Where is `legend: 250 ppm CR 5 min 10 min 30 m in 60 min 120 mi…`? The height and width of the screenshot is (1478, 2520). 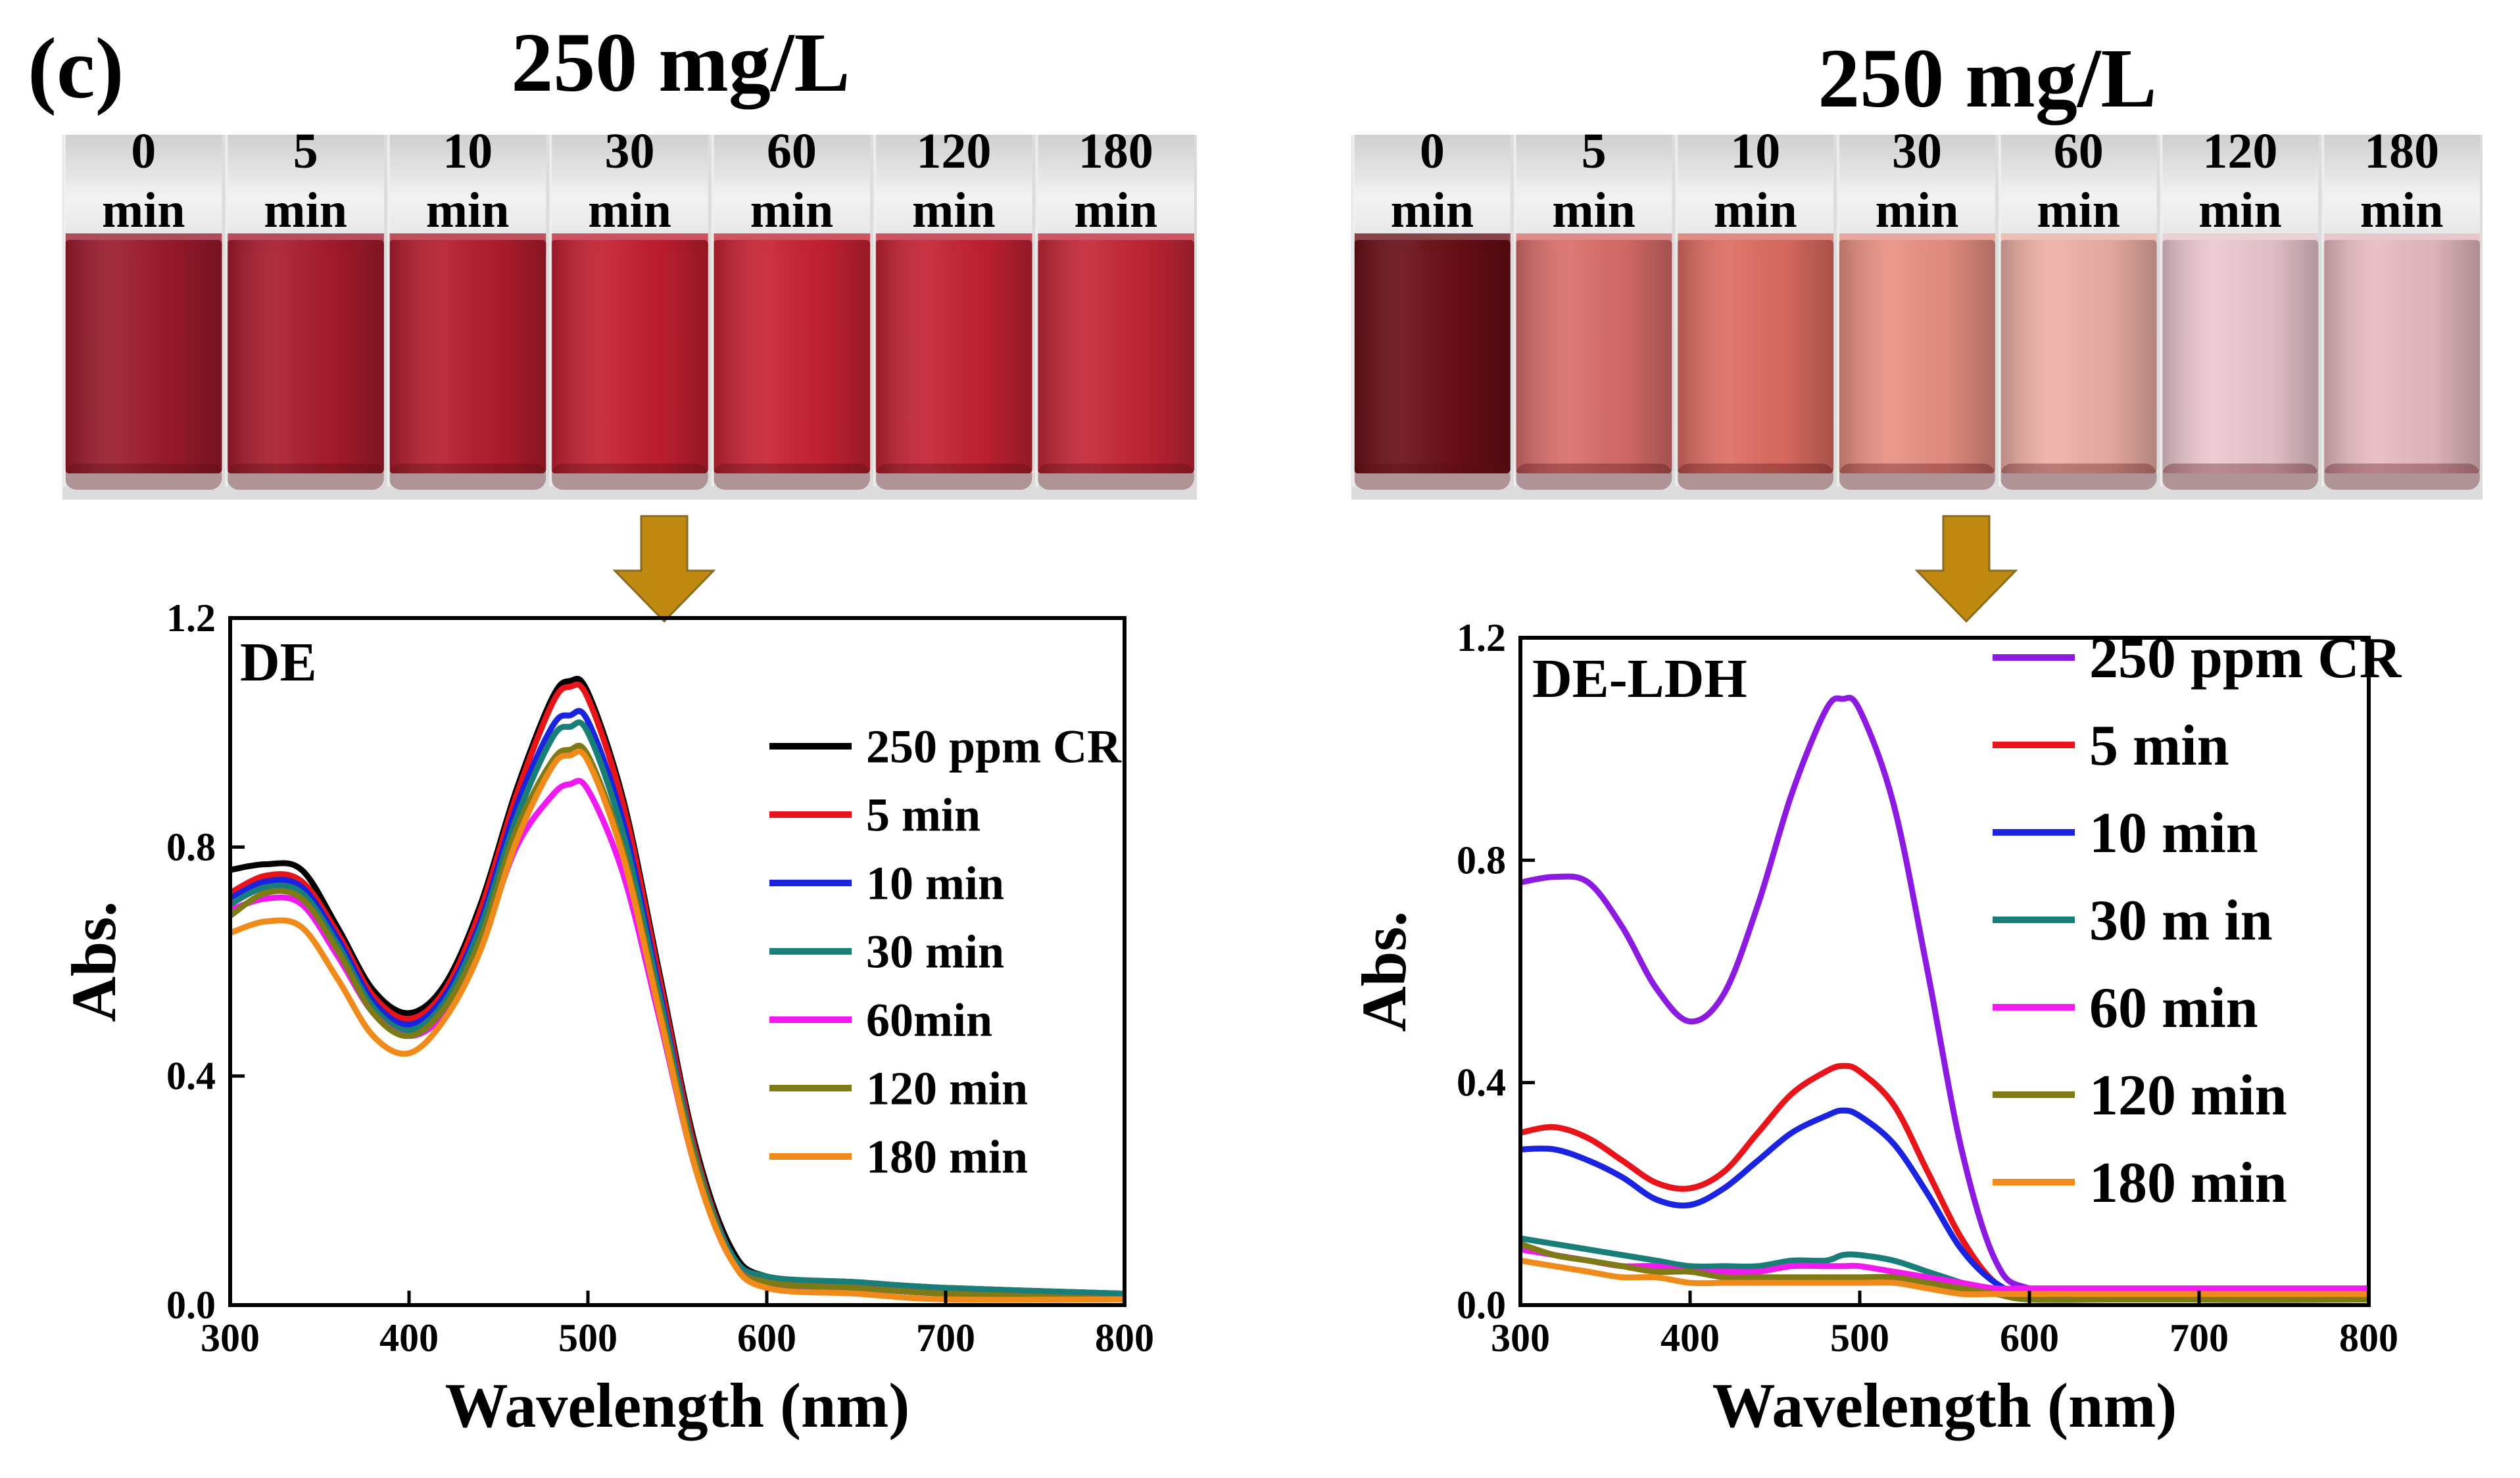
legend: 250 ppm CR 5 min 10 min 30 m in 60 min 120 mi… is located at coordinates (2197, 921).